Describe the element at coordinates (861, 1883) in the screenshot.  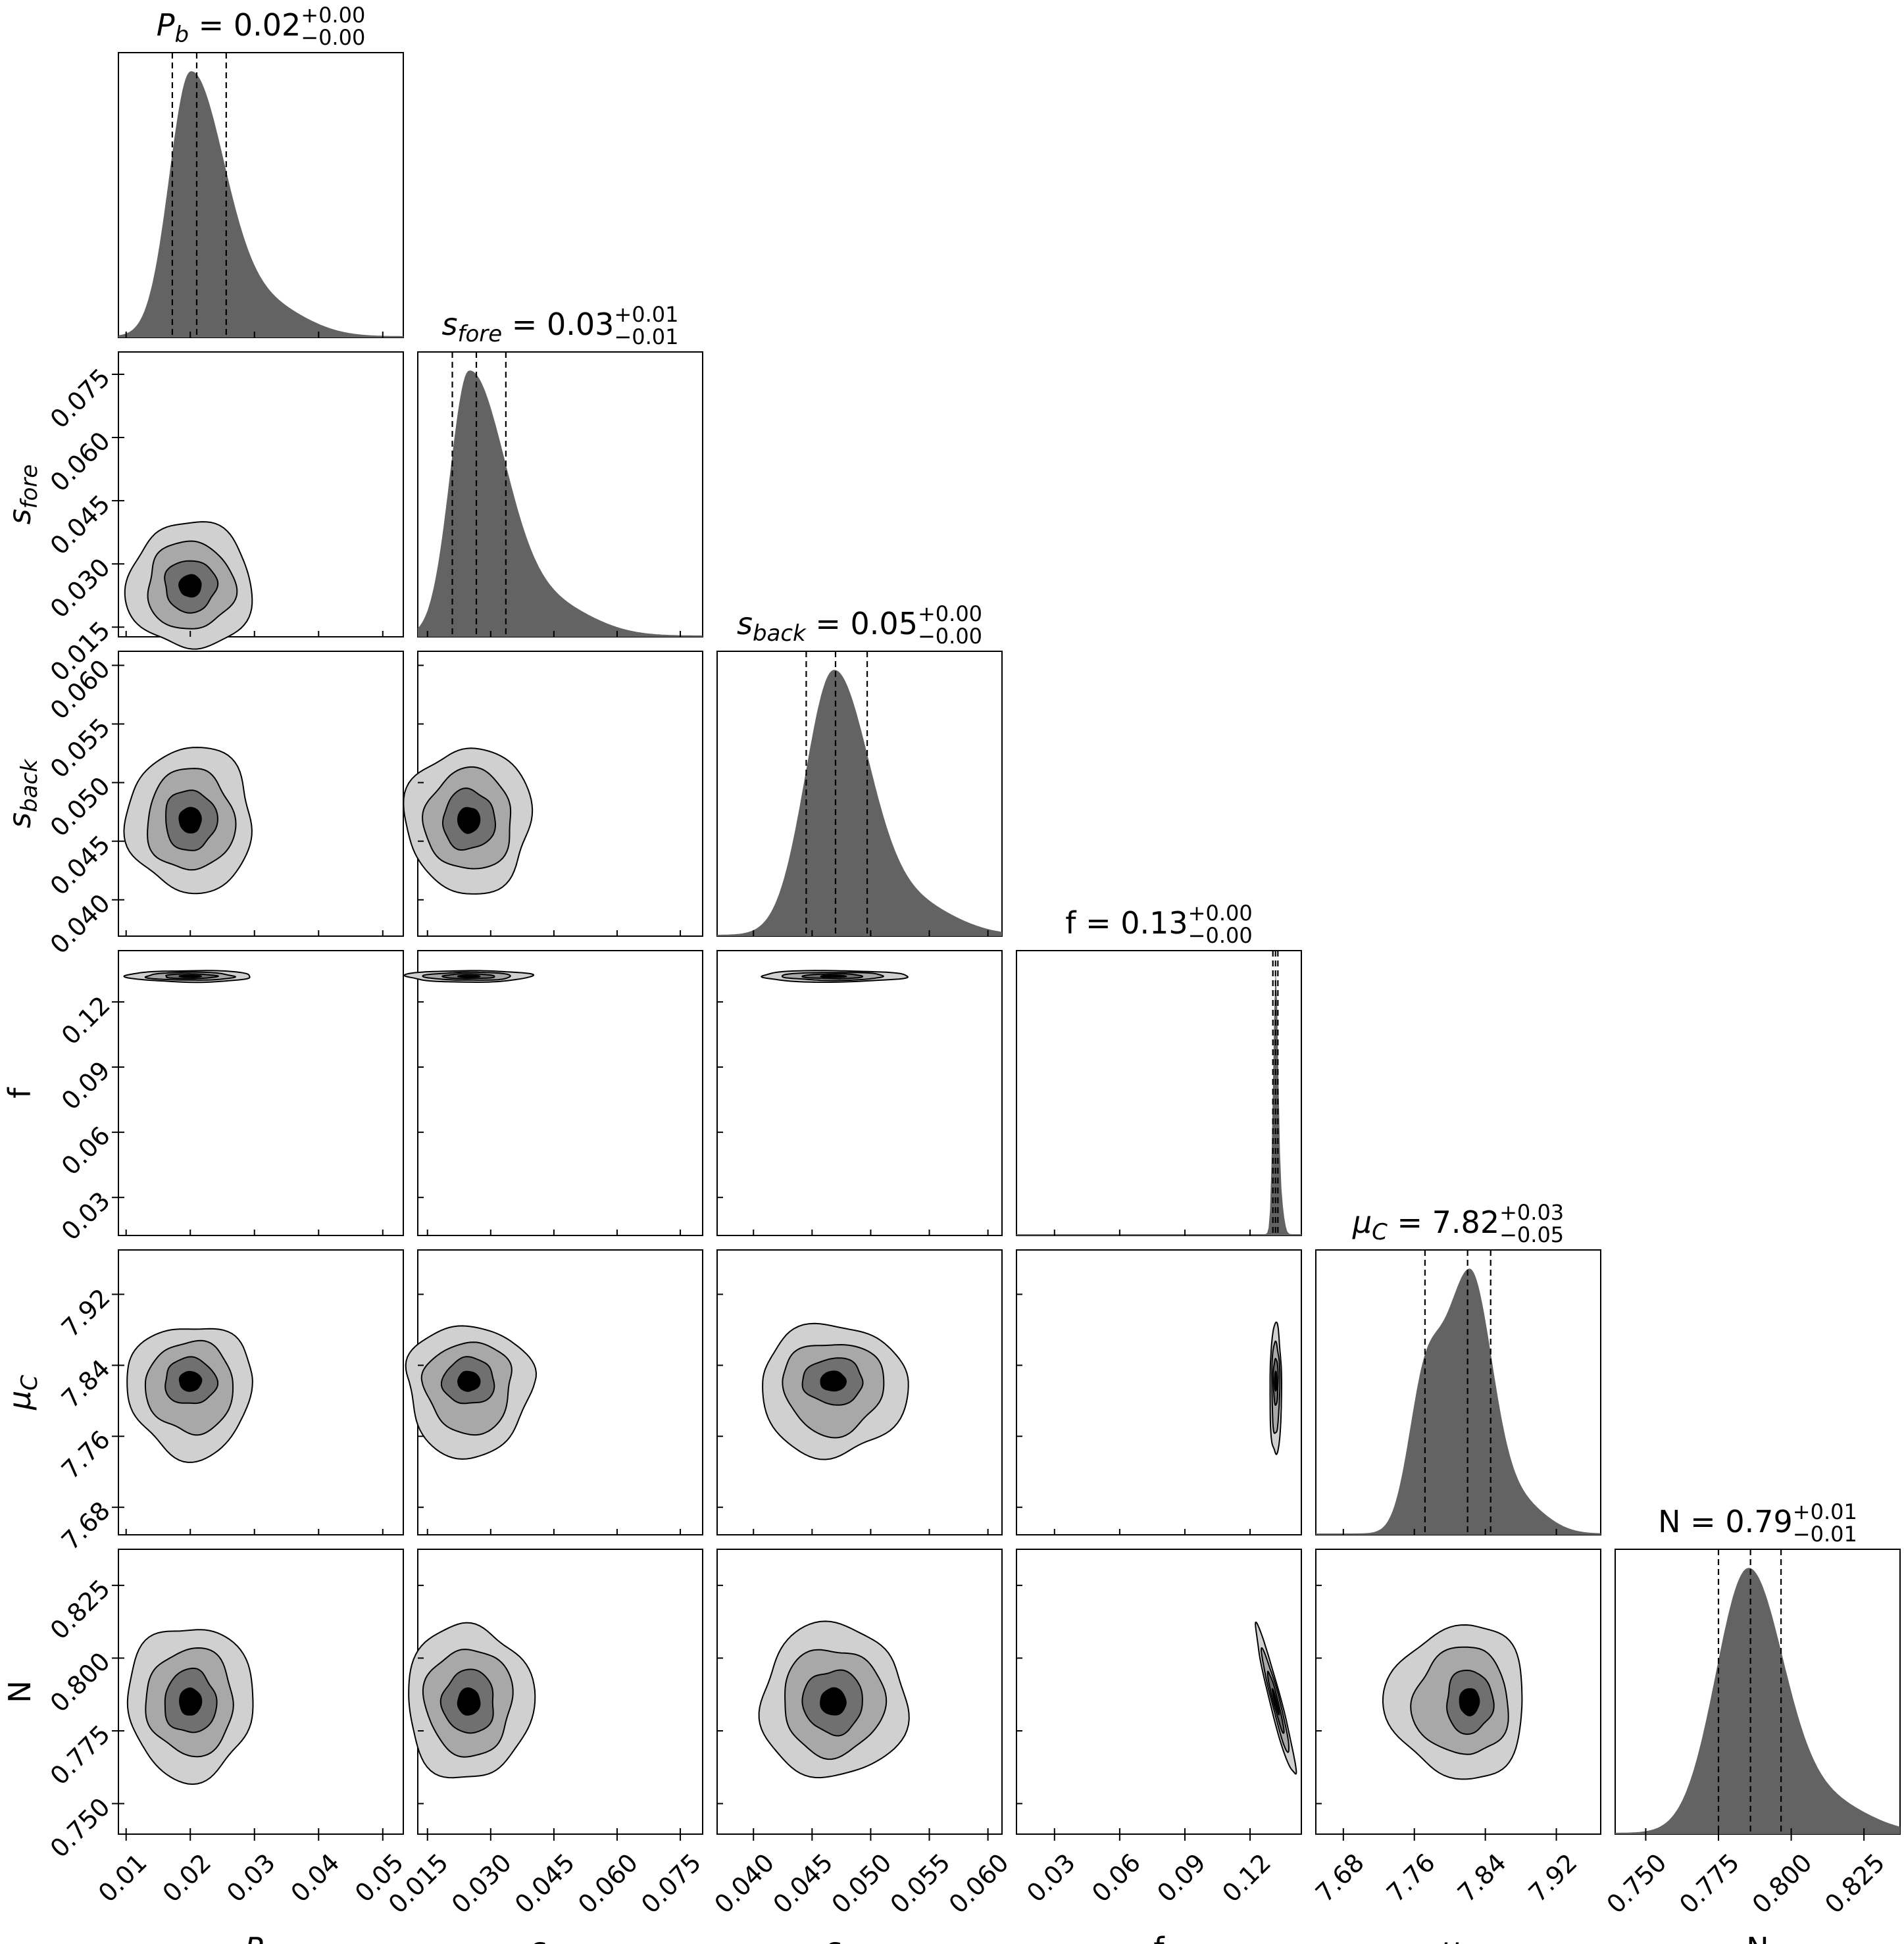
I see `xtick-label-s_back: 0.050` at that location.